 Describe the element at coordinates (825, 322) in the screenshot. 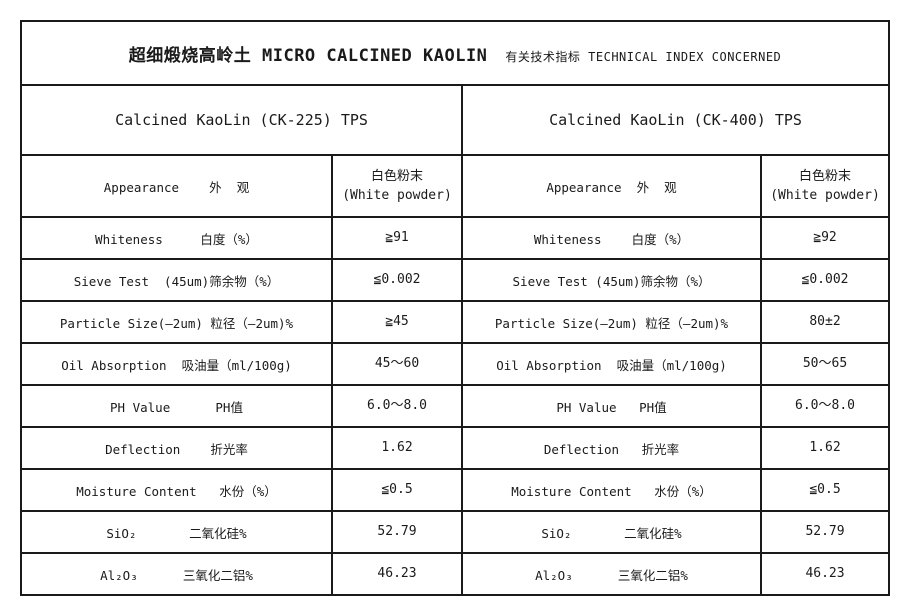

I see `param-value: 80±2` at that location.